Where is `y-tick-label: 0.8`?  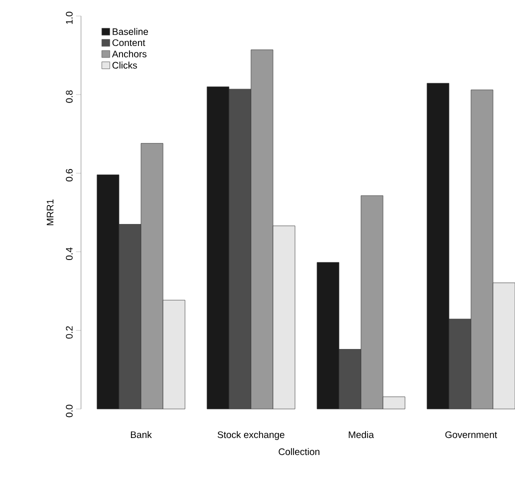 y-tick-label: 0.8 is located at coordinates (69, 96).